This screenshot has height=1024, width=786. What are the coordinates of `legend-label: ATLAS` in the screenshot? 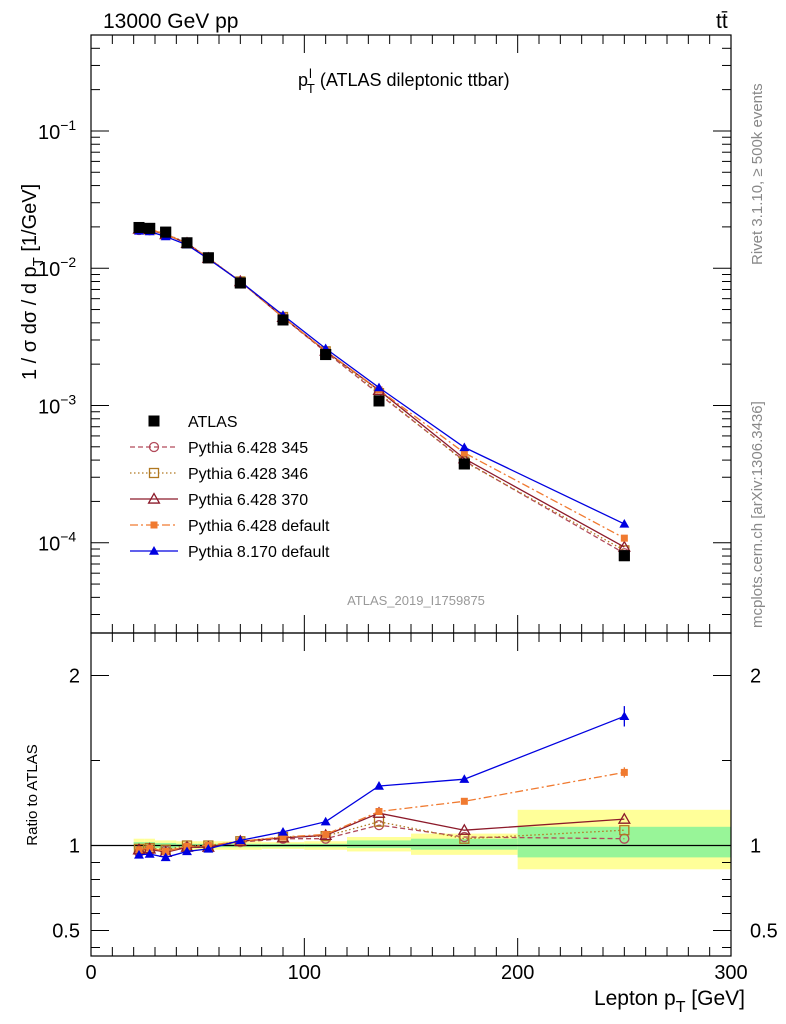 It's located at (213, 422).